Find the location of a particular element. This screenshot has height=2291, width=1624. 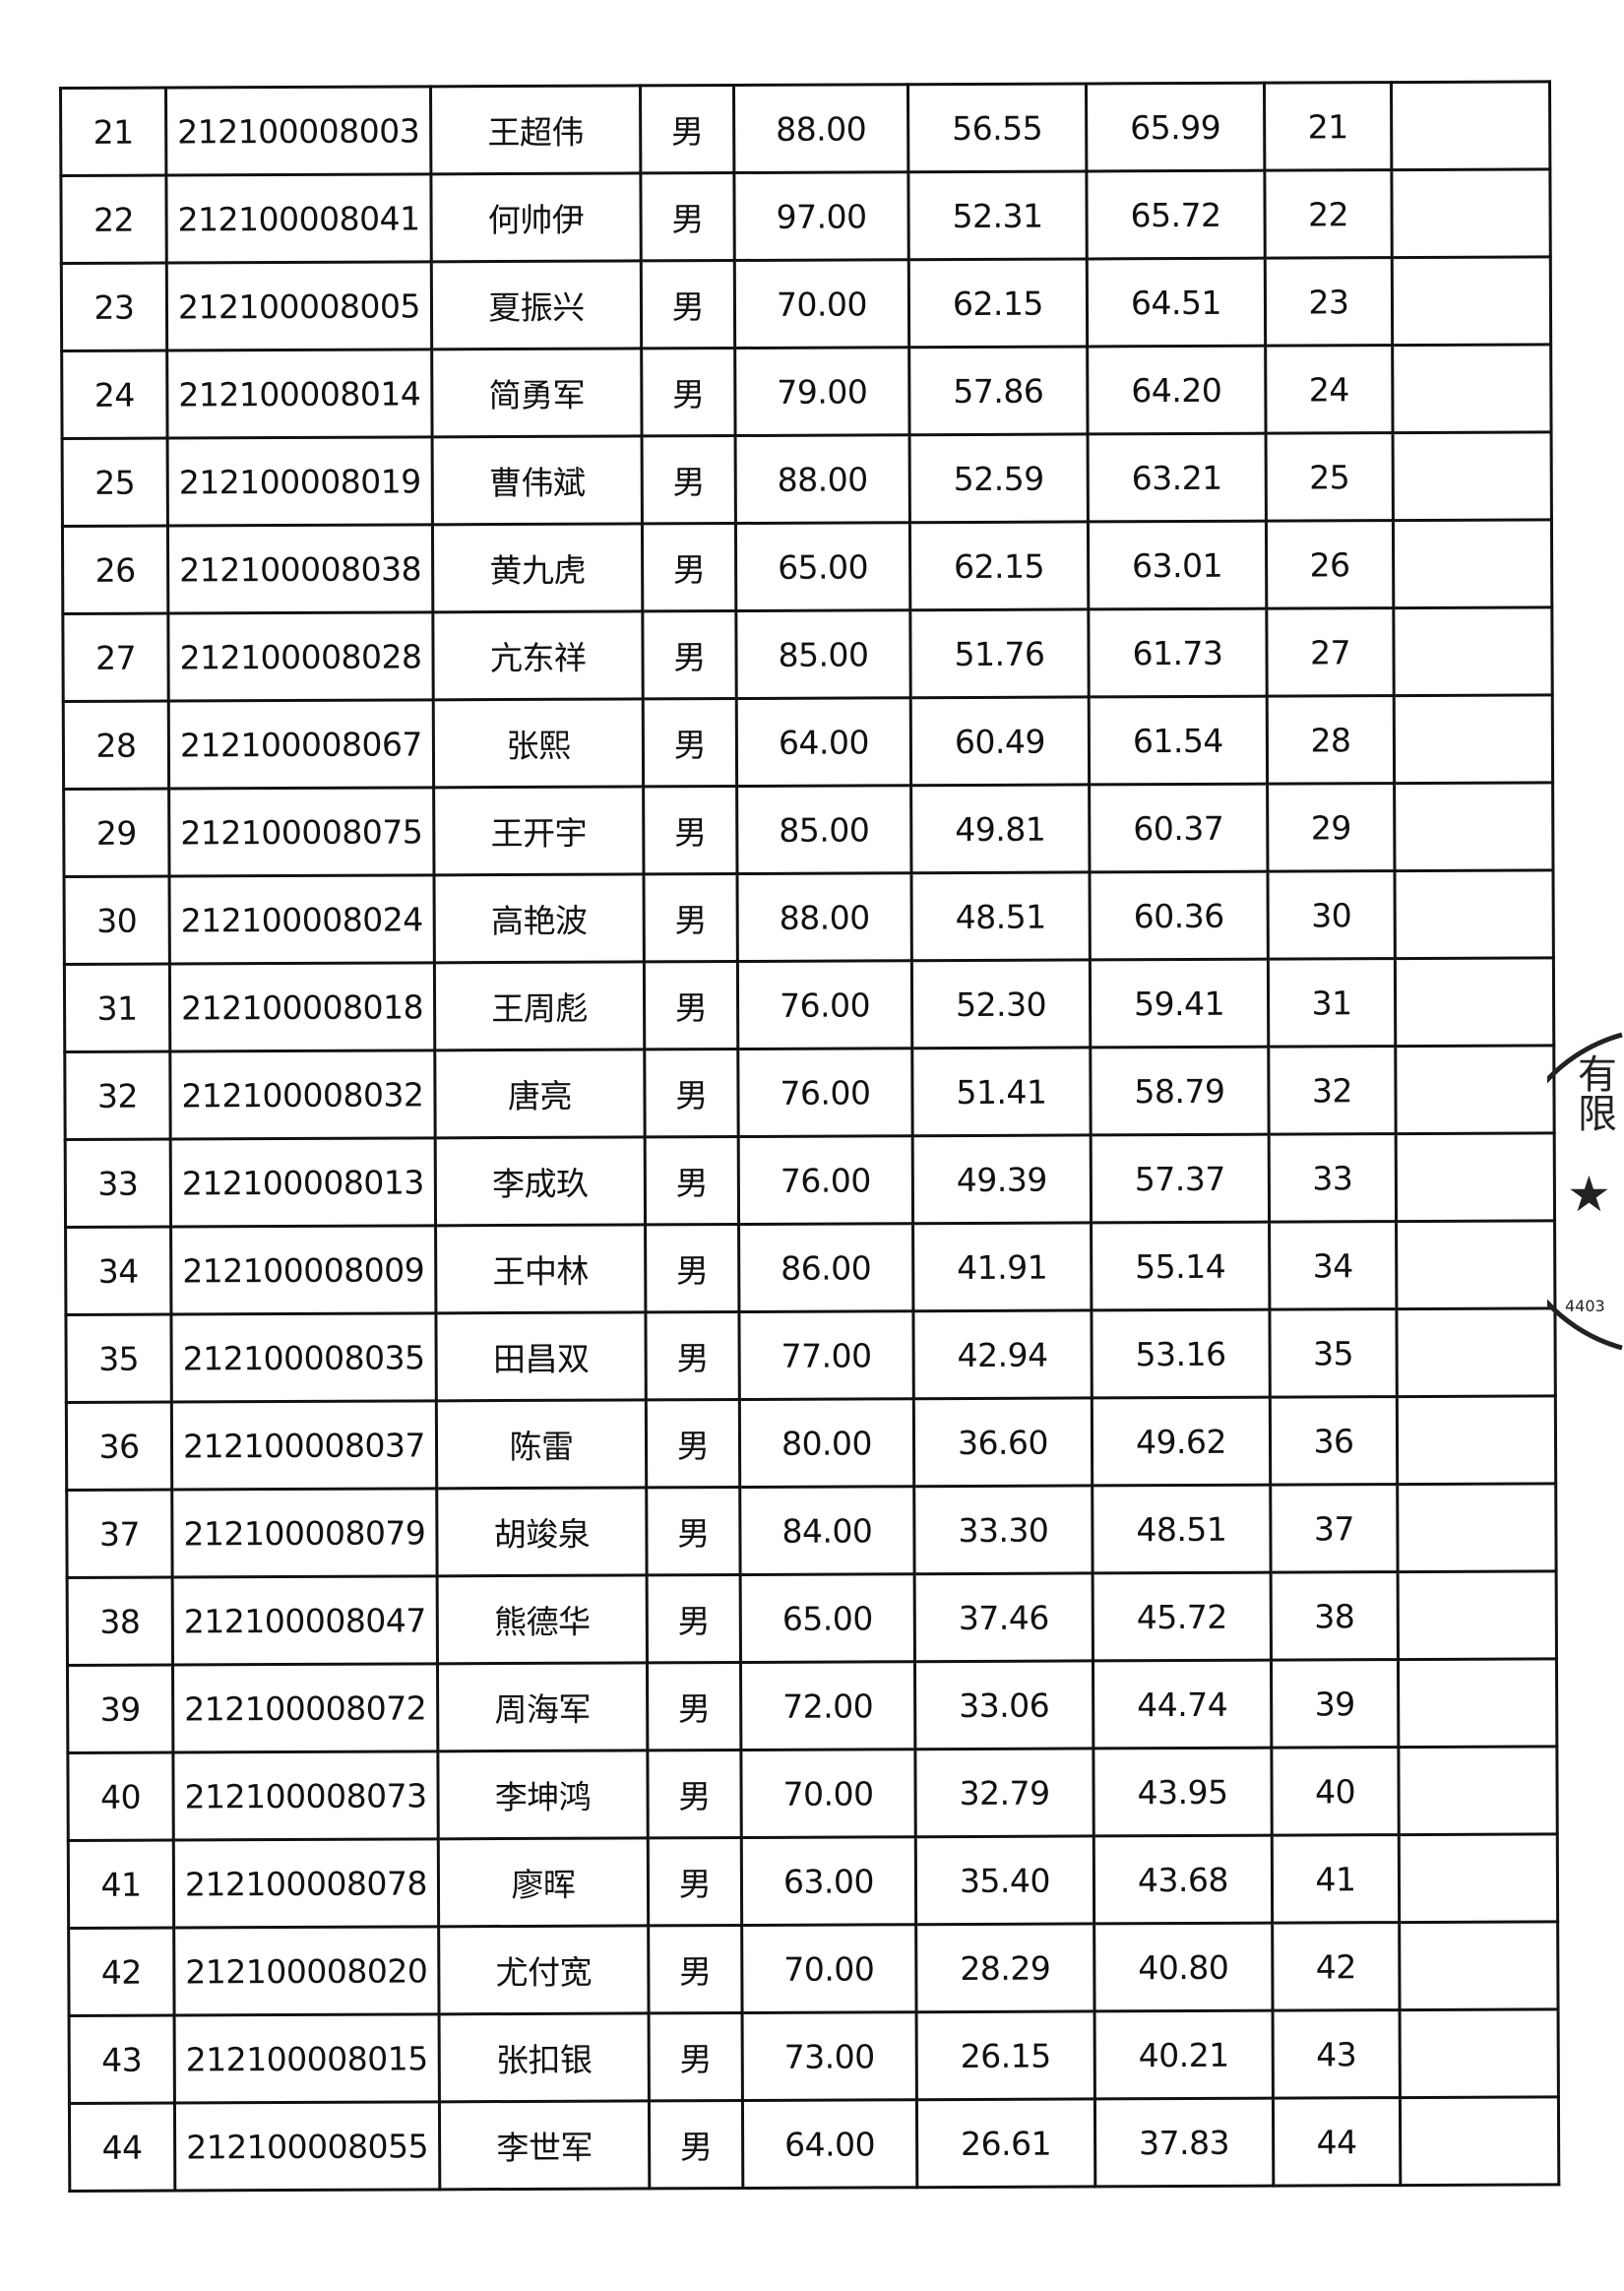

rank-seq-cell: 39 is located at coordinates (120, 1709).